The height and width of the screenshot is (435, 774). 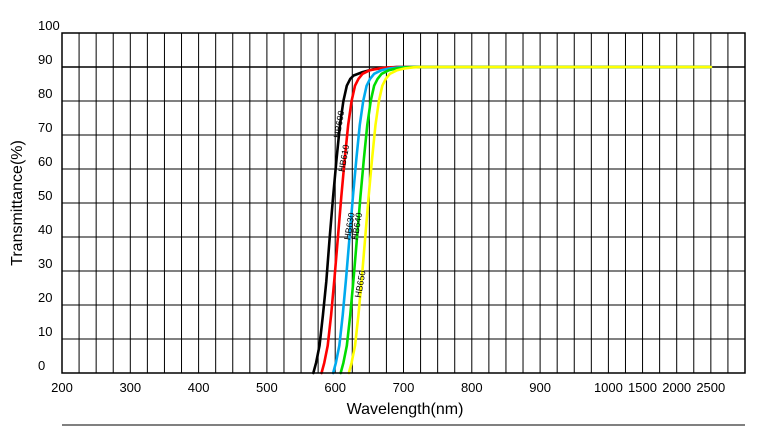 I want to click on y-tick-label: 80, so click(x=45, y=93).